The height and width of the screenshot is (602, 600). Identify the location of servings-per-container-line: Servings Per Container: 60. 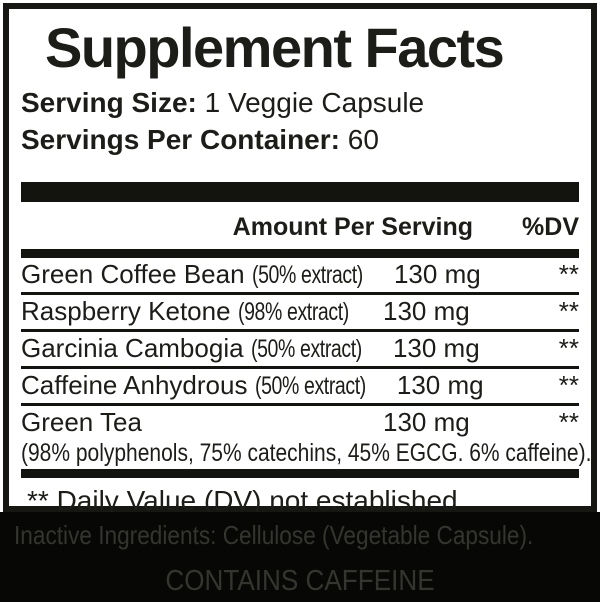
(300, 139).